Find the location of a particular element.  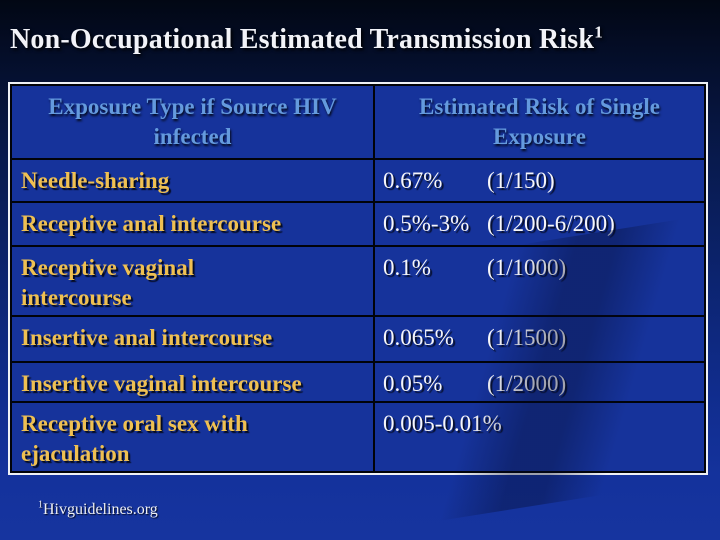

table-row: Needle-sharing 0.67% (1/150) is located at coordinates (358, 180).